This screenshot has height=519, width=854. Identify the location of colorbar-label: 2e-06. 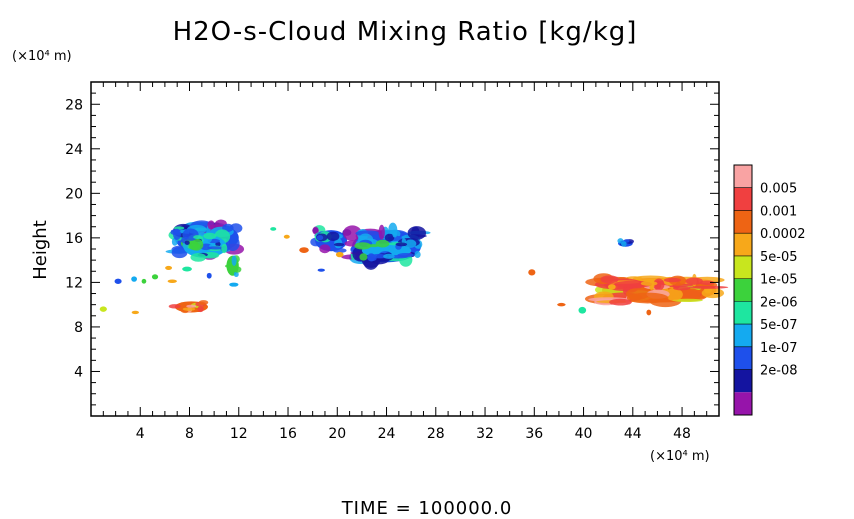
(779, 302).